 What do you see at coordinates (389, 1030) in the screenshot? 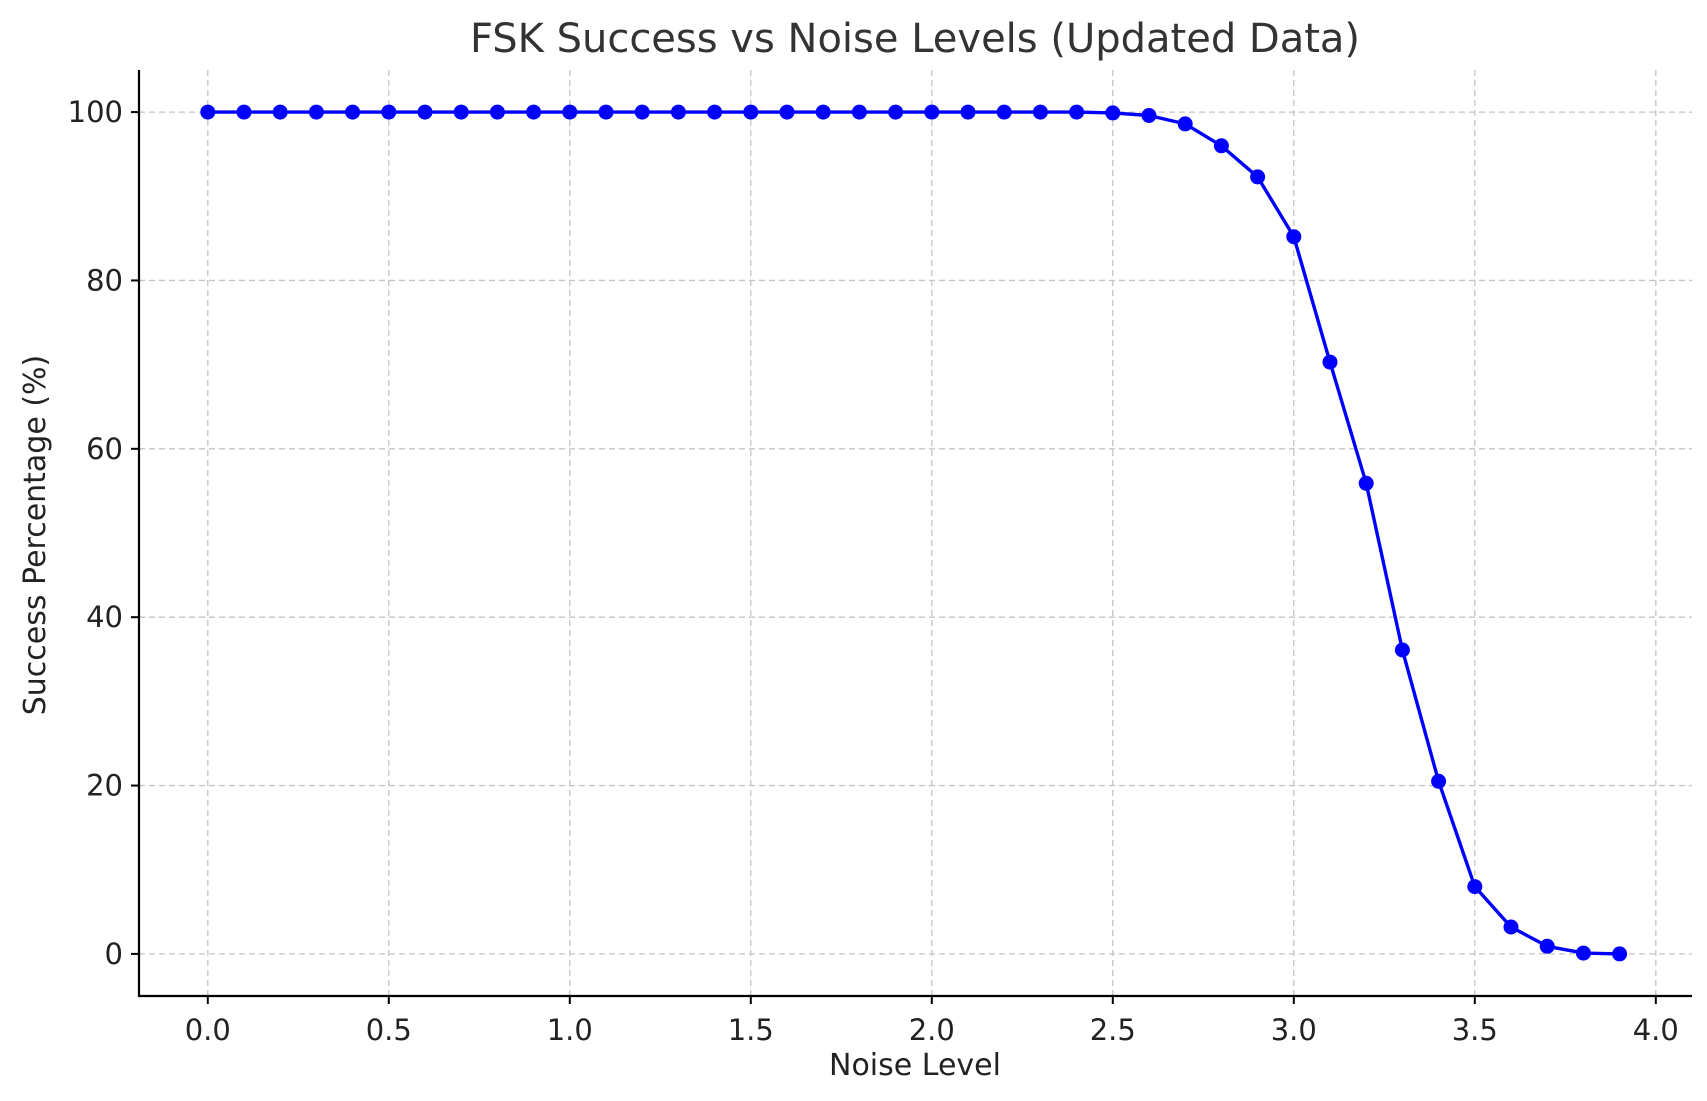
I see `x-tick-label: 0.5` at bounding box center [389, 1030].